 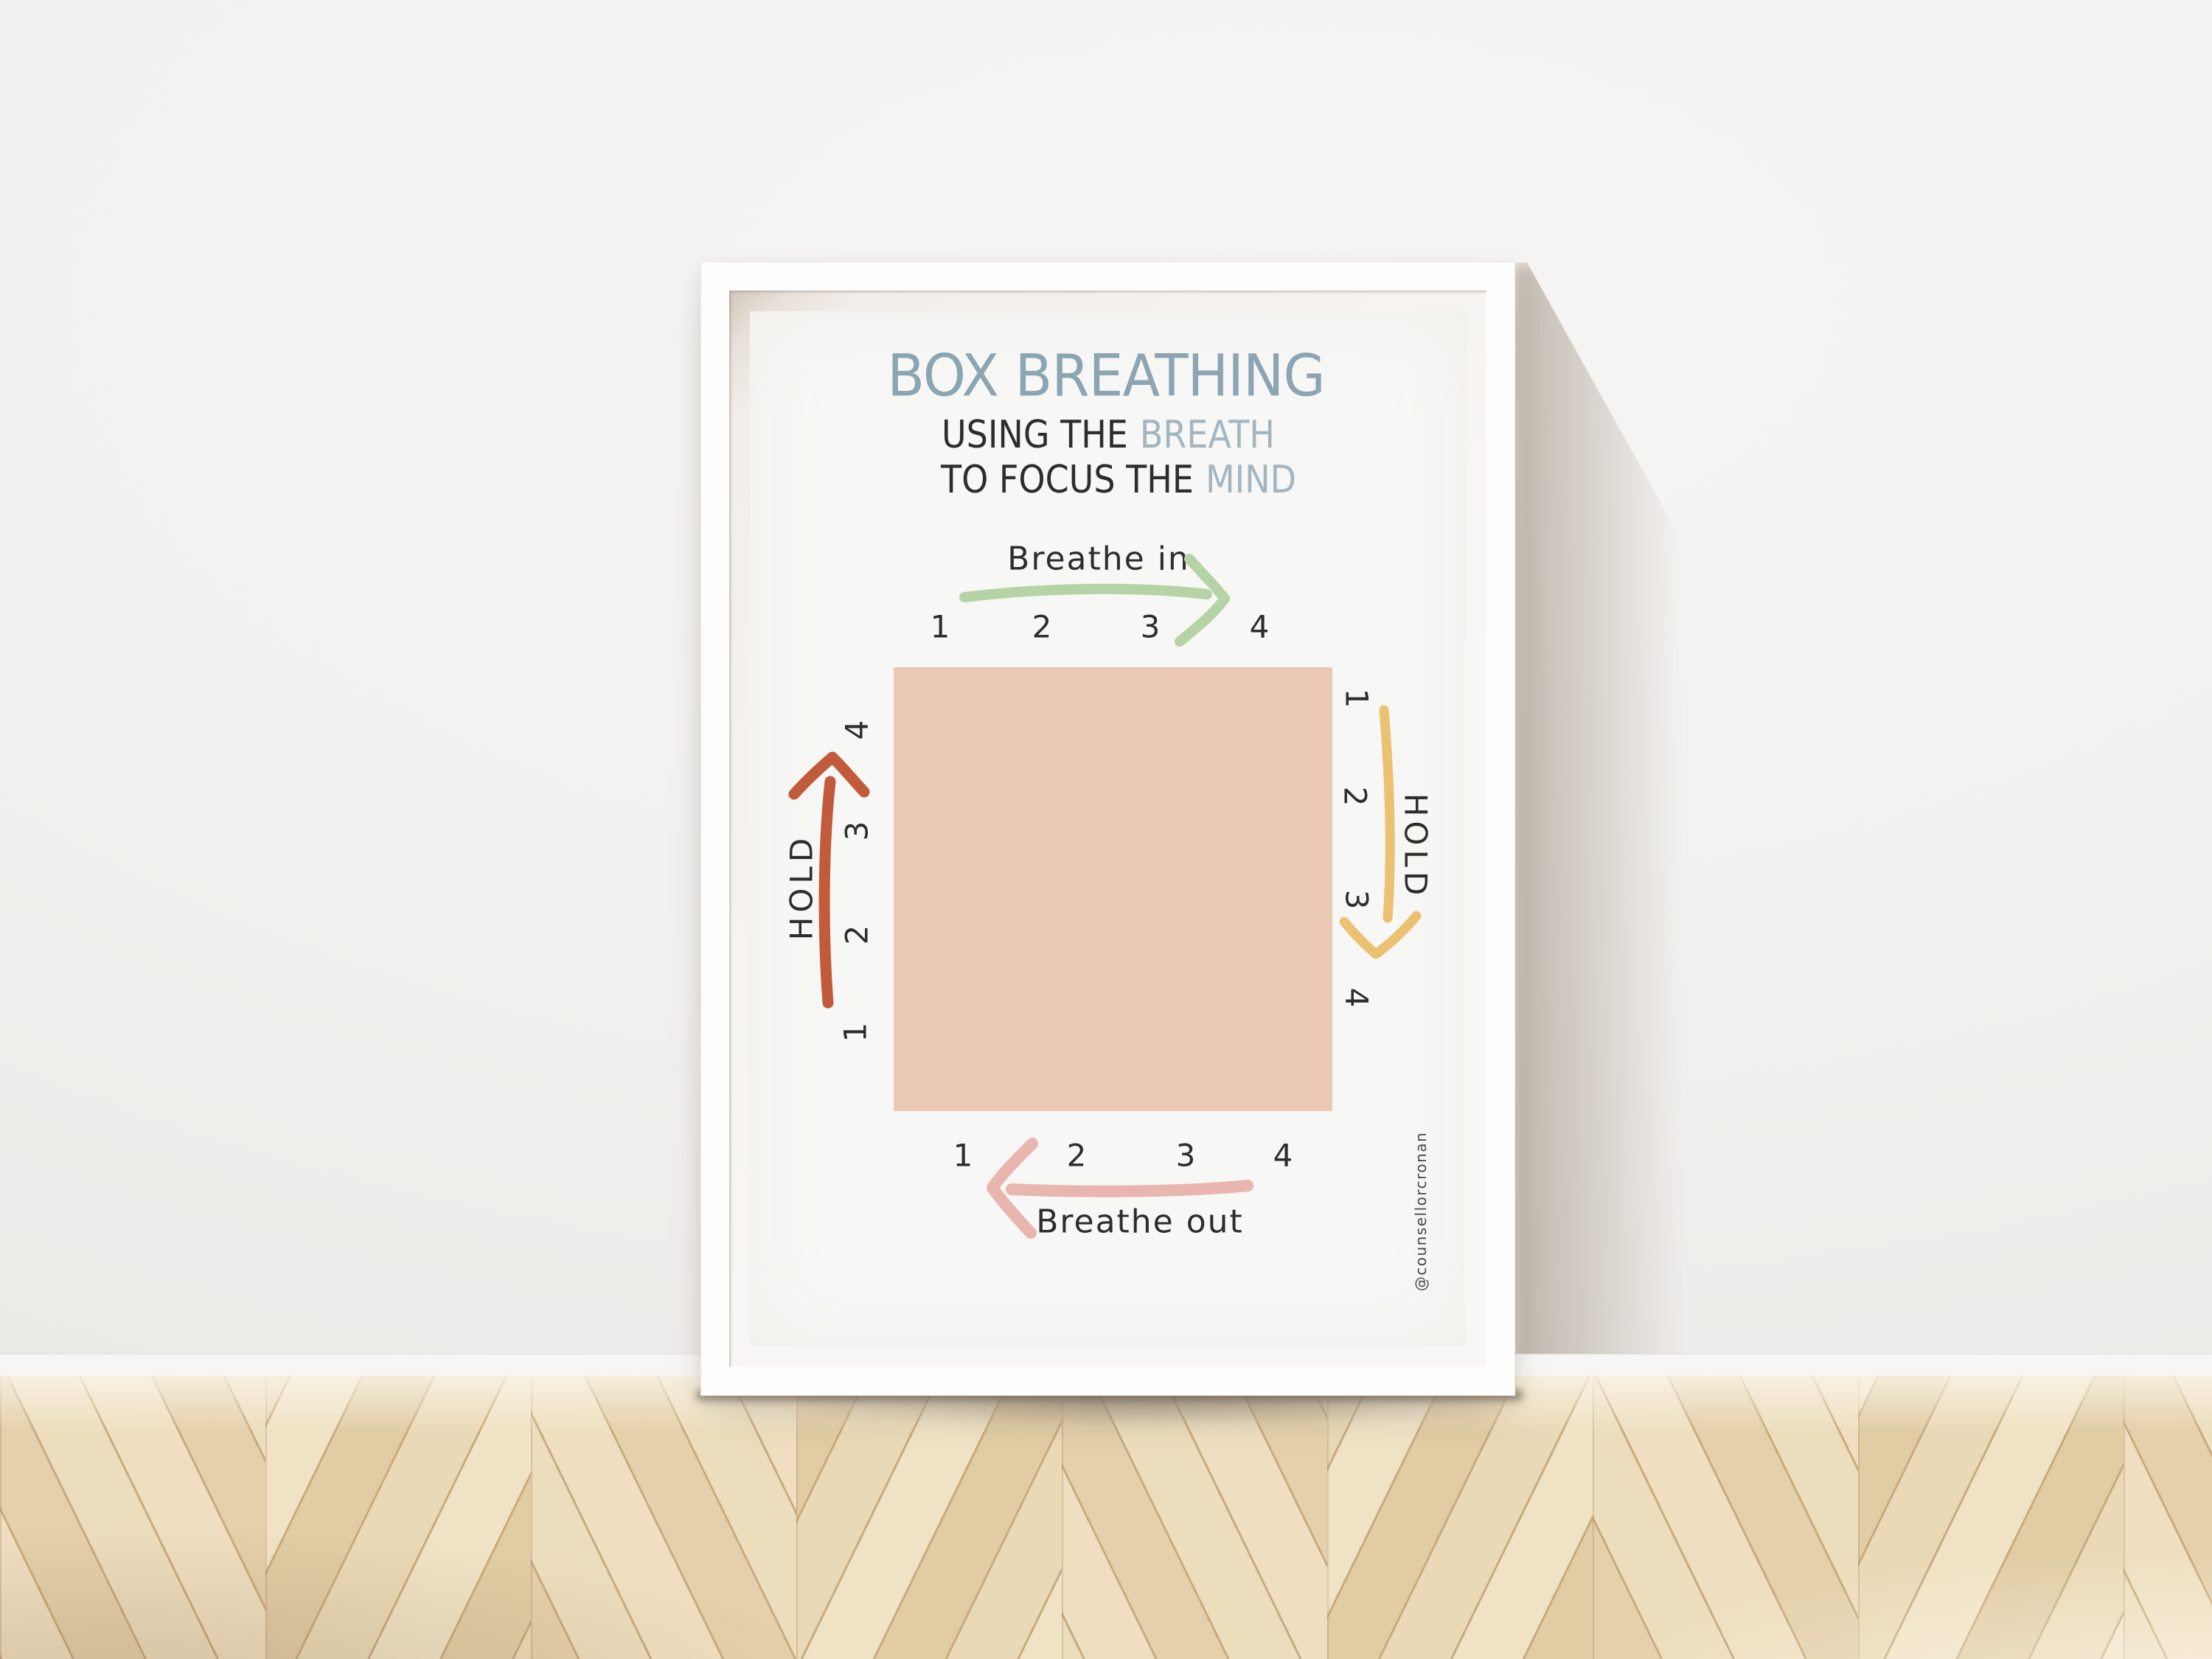 What do you see at coordinates (1259, 626) in the screenshot?
I see `count-top-4: 4` at bounding box center [1259, 626].